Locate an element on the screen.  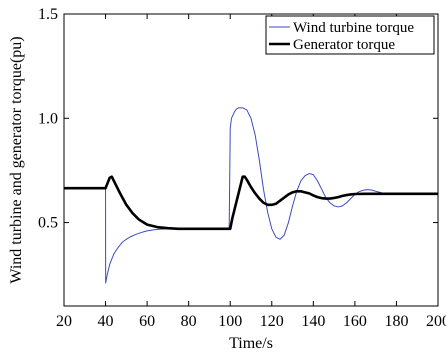
x-tick-label: 60 is located at coordinates (147, 321).